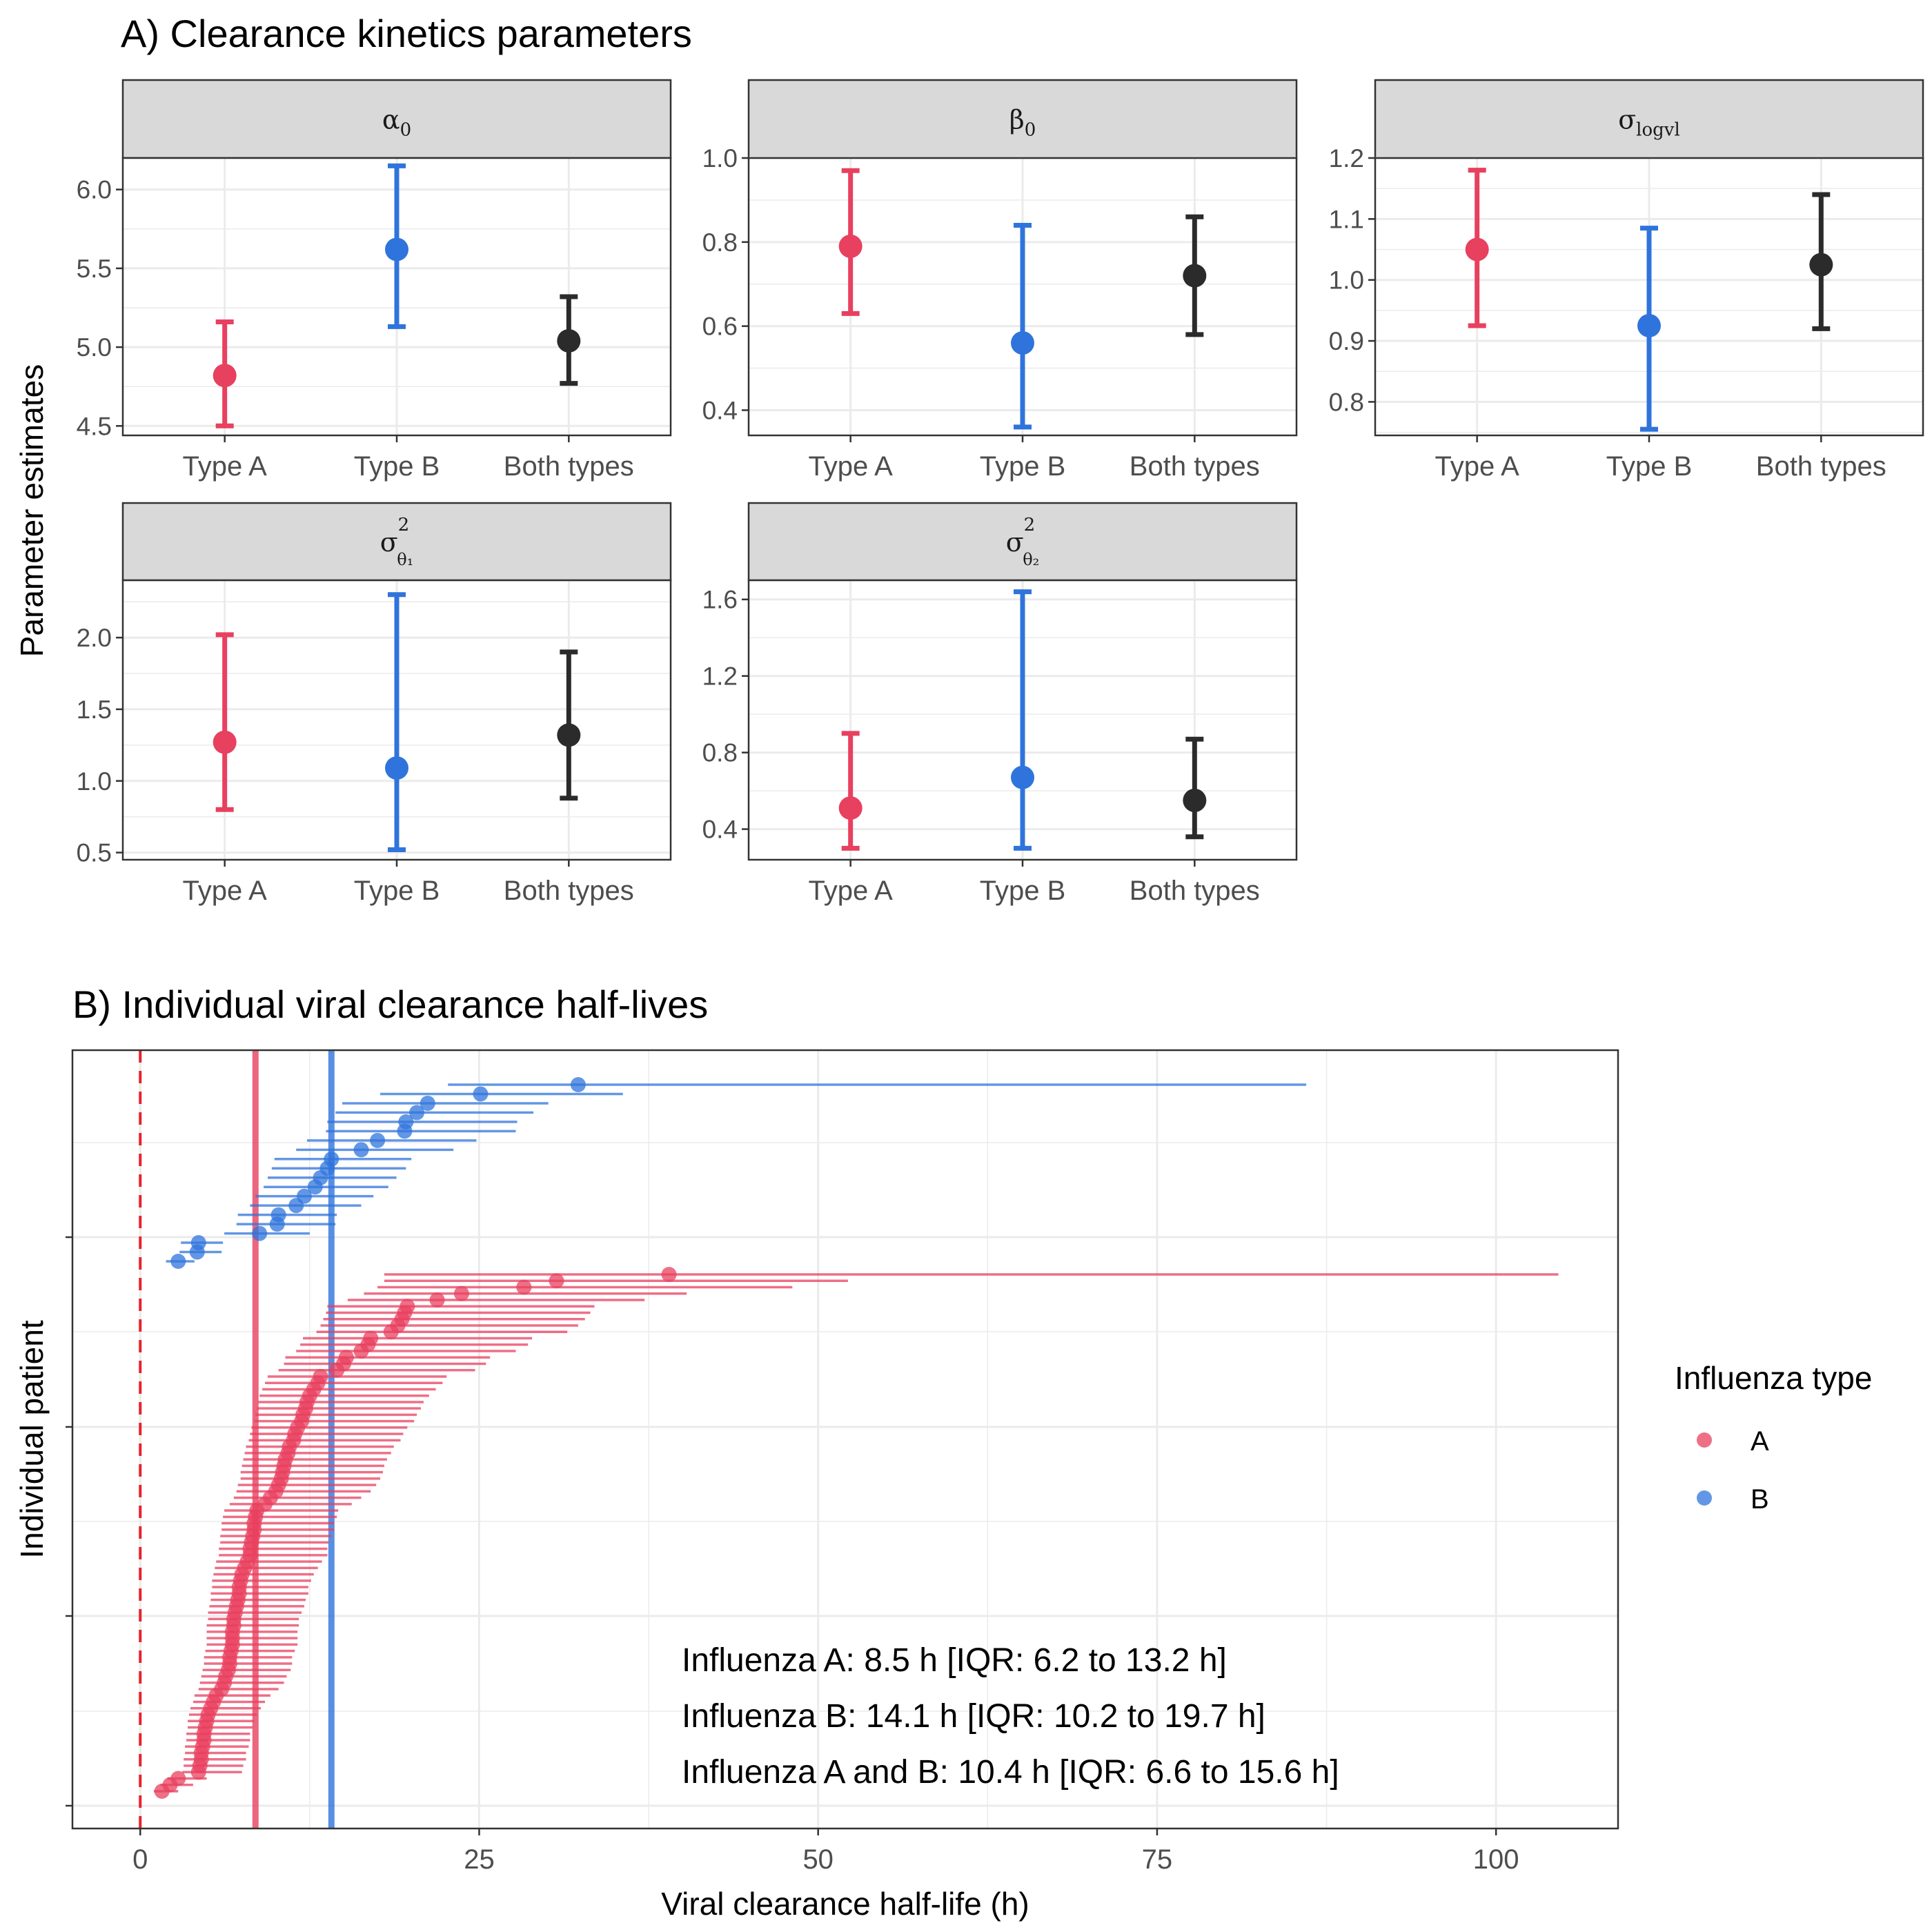  Describe the element at coordinates (391, 120) in the screenshot. I see `facet-symbol: α` at that location.